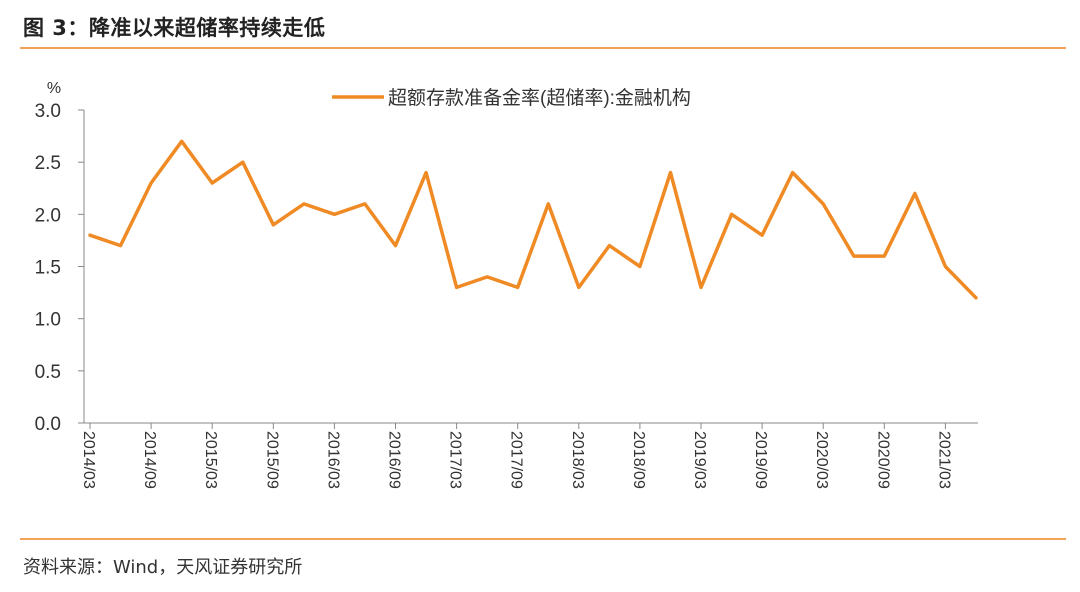 The image size is (1080, 592). What do you see at coordinates (48, 215) in the screenshot?
I see `y-tick-label: 2.0` at bounding box center [48, 215].